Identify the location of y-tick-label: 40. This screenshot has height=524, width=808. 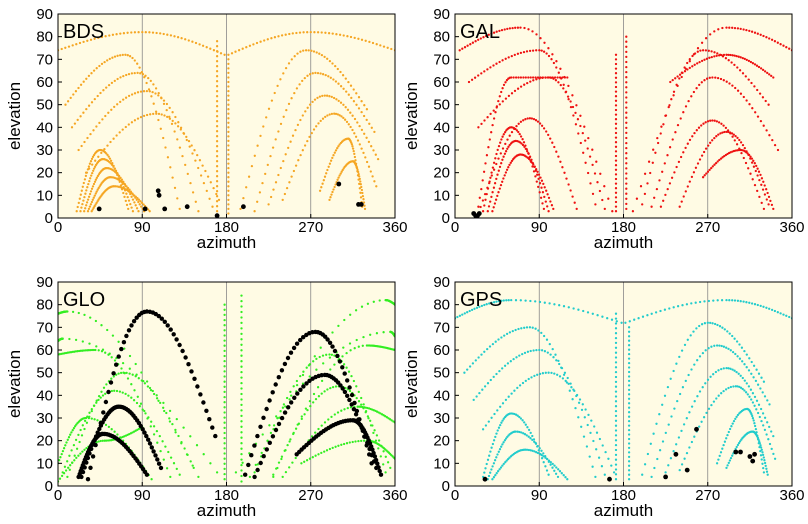
(44, 395).